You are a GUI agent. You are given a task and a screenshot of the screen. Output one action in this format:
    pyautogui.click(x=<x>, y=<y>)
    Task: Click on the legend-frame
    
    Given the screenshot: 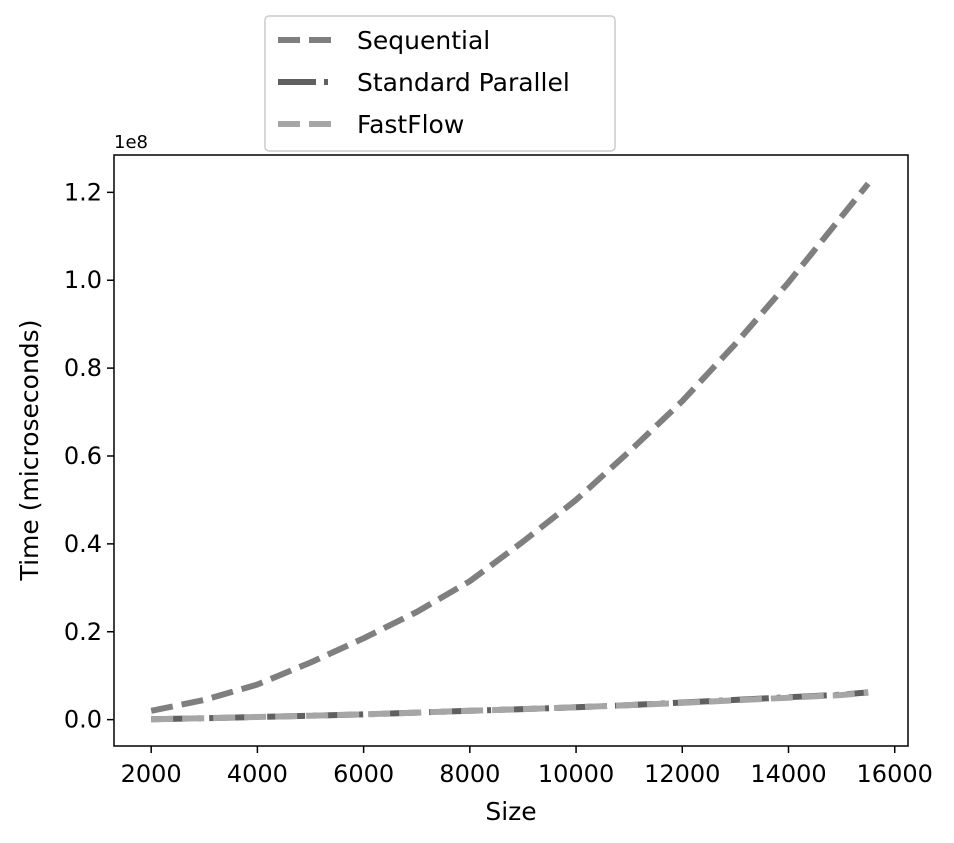 What is the action you would take?
    pyautogui.click(x=440, y=83)
    